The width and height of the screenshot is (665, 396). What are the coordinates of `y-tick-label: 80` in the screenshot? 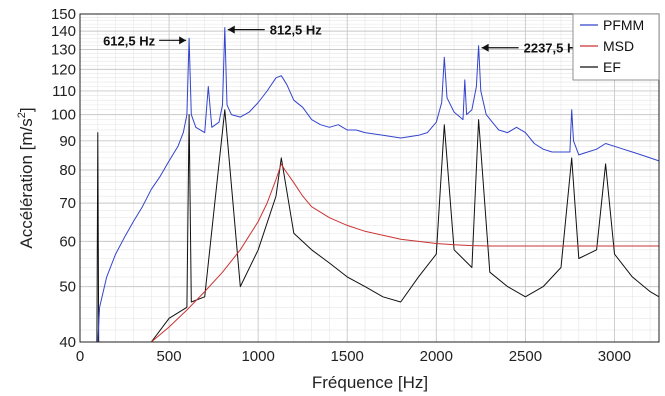 It's located at (67, 170).